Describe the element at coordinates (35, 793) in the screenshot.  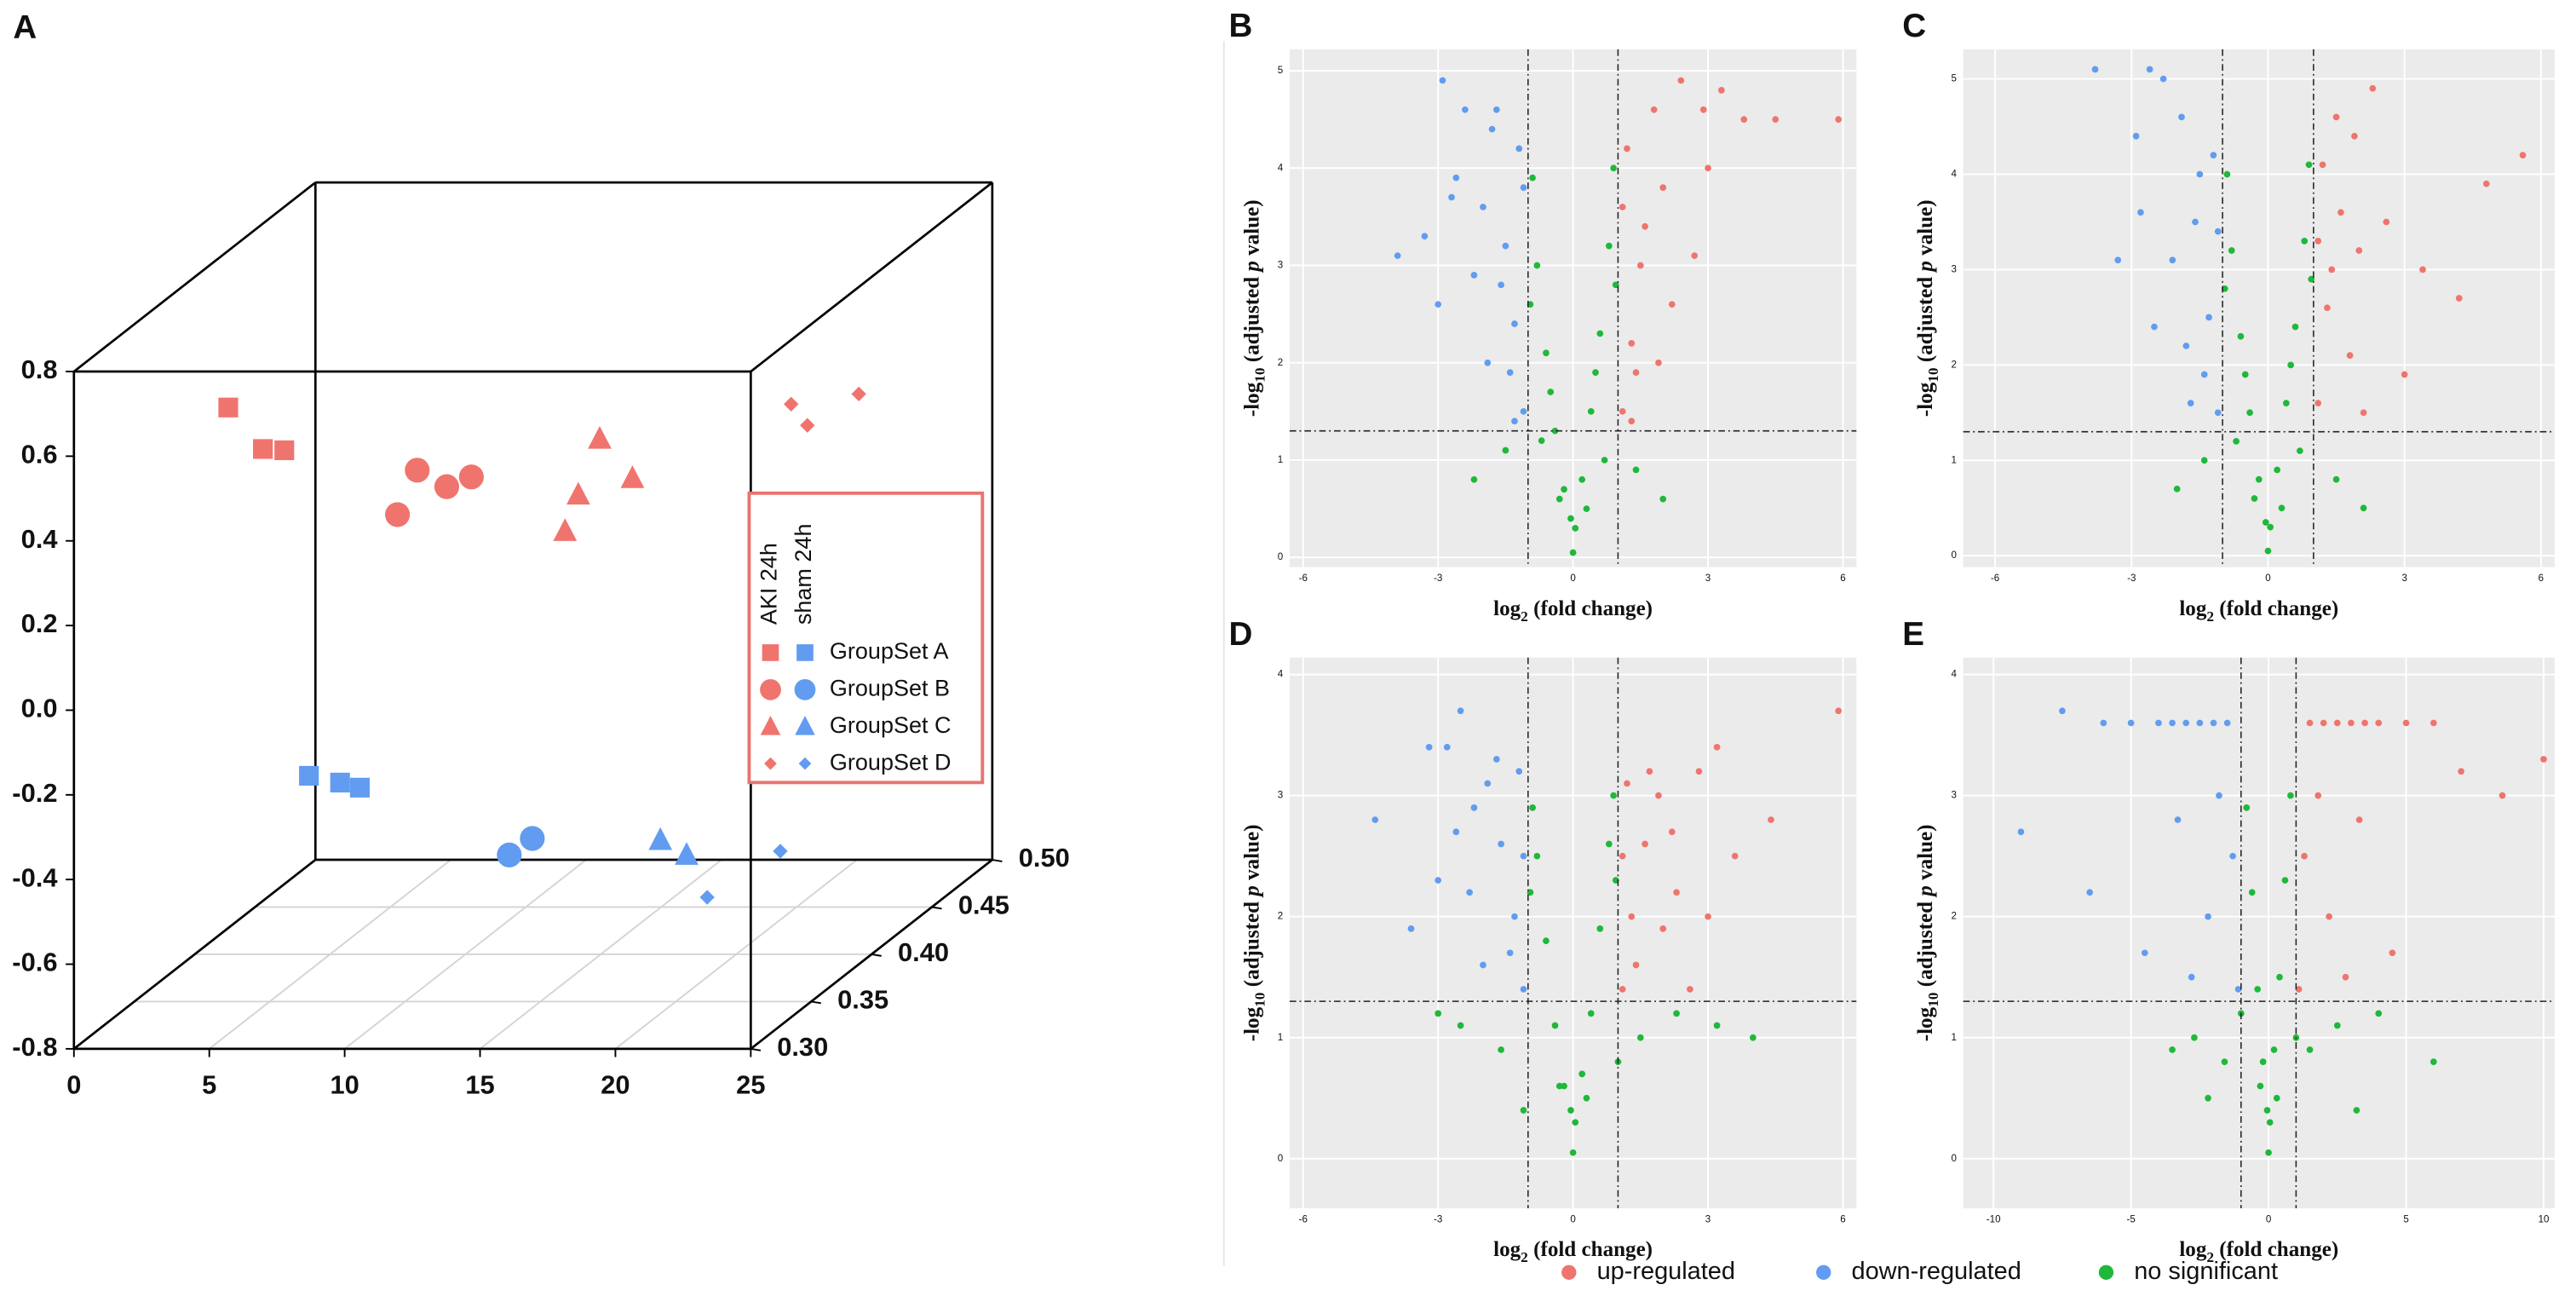
I see `y-tick-label: -0.2` at that location.